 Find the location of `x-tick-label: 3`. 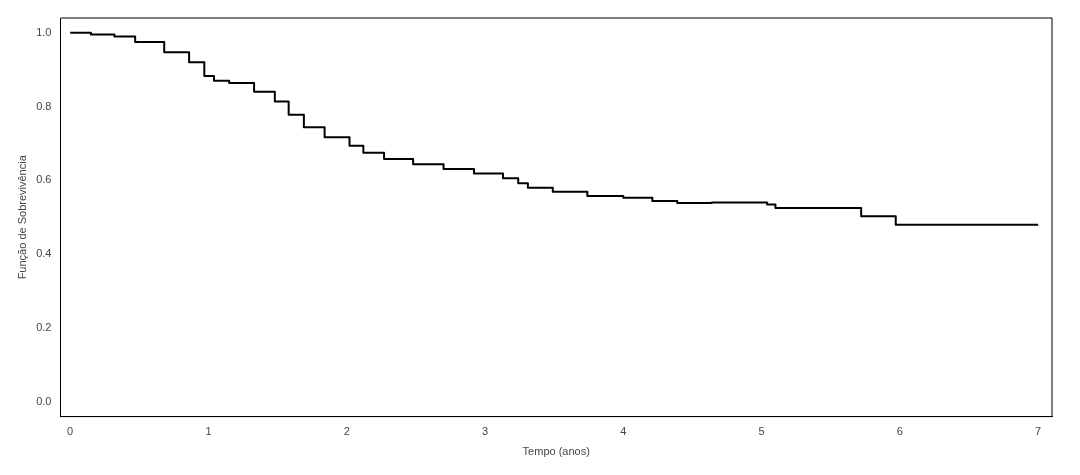

x-tick-label: 3 is located at coordinates (485, 431).